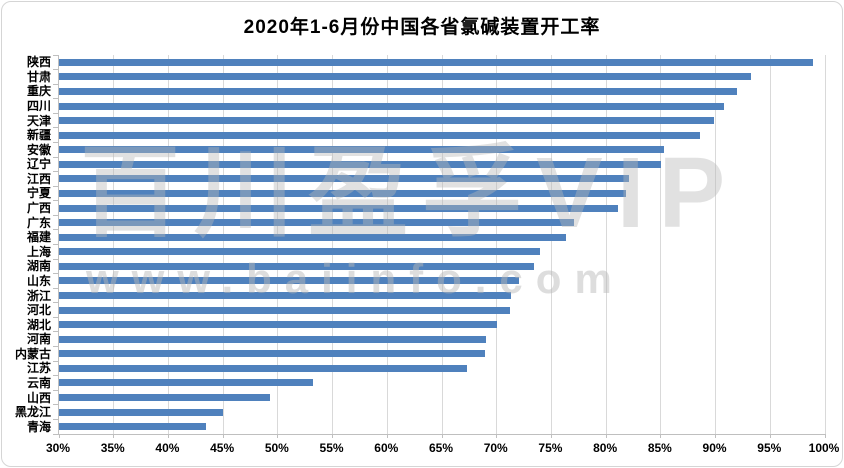 The image size is (844, 468). Describe the element at coordinates (312, 237) in the screenshot. I see `bar-福建` at that location.